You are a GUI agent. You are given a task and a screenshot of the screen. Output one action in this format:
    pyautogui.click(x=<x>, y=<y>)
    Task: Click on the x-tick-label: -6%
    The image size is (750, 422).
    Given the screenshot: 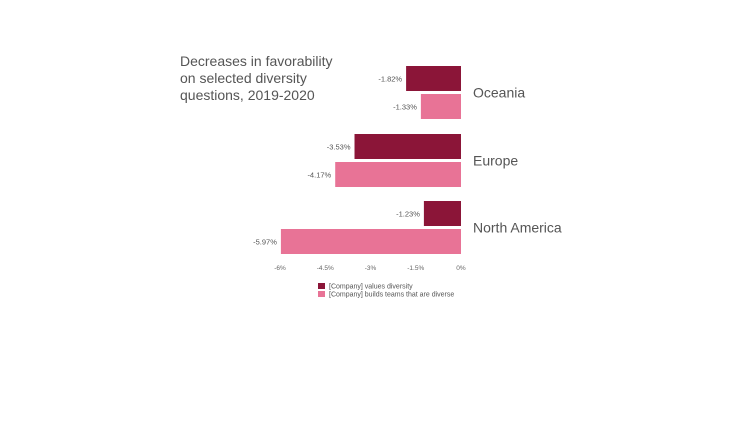 What is the action you would take?
    pyautogui.click(x=280, y=268)
    